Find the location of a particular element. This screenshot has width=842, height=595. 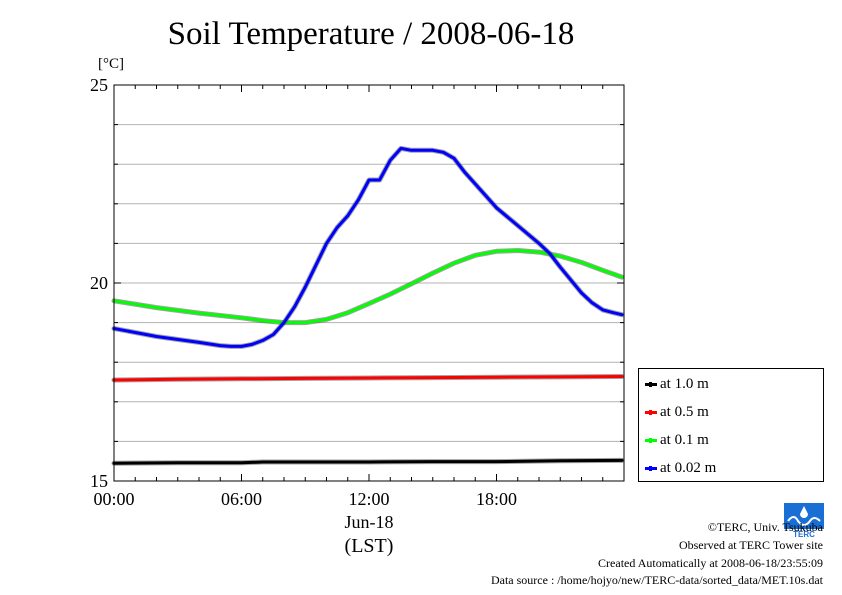

x-date-label: Jun-18 is located at coordinates (369, 522).